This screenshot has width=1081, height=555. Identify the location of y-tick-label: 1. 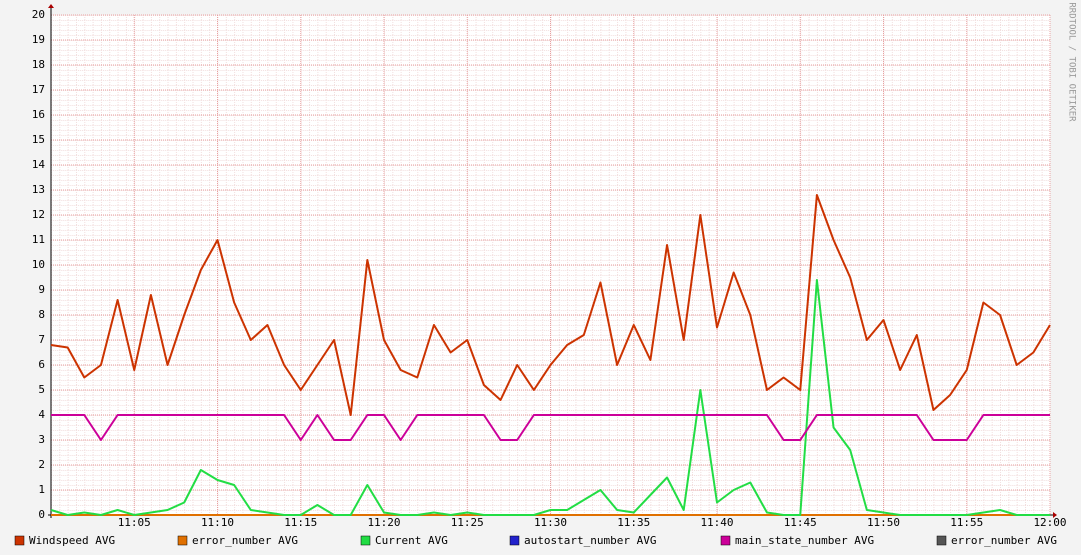
(41, 489).